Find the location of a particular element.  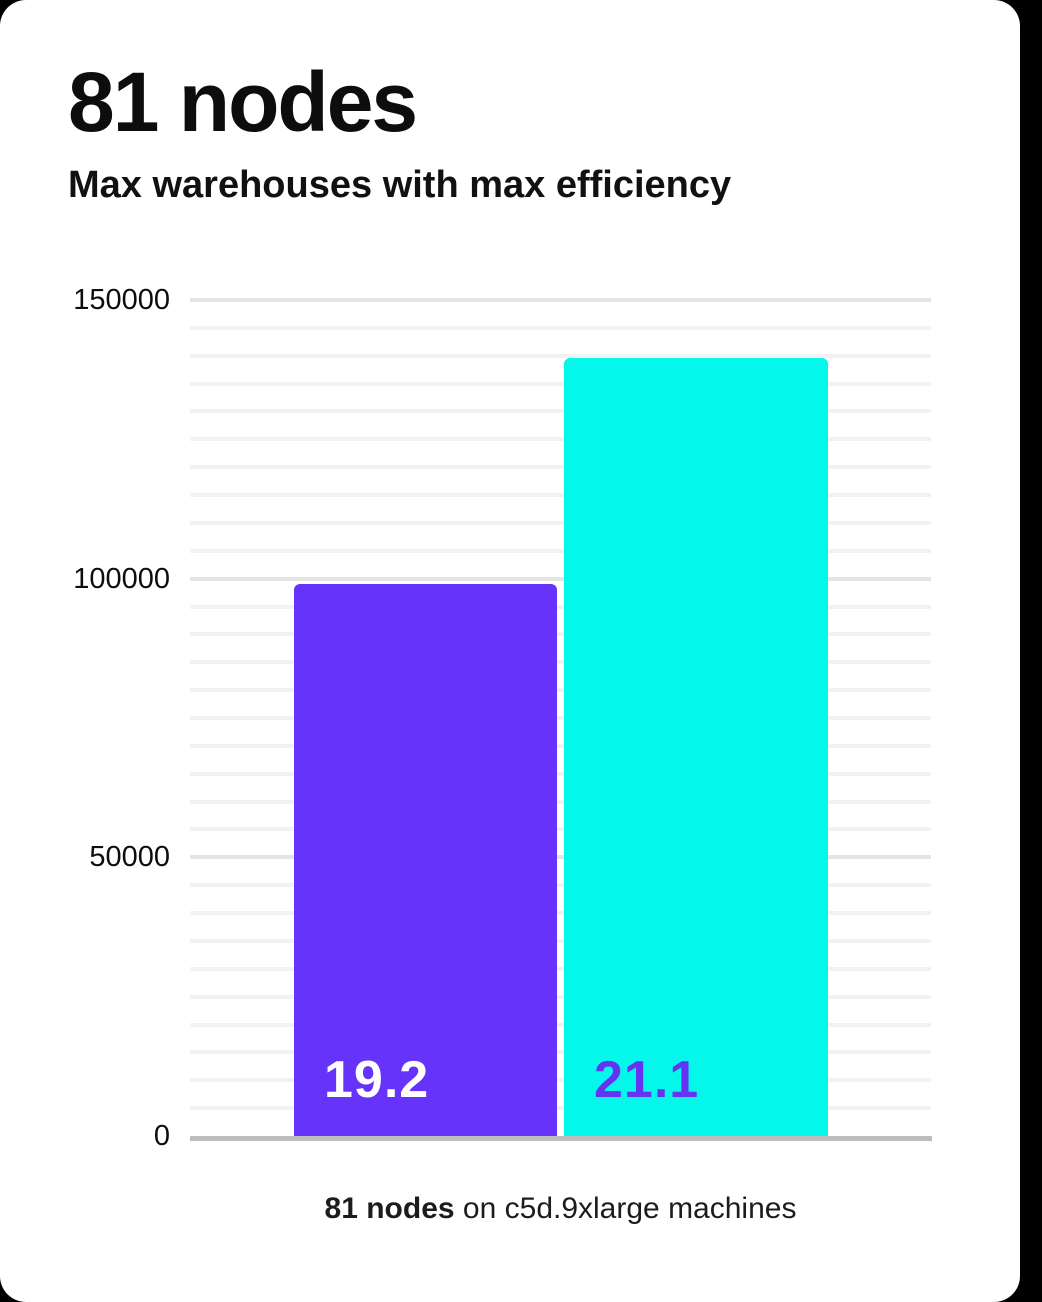

chart-caption: 81 nodes on c5d.9xlarge machines is located at coordinates (560, 1209).